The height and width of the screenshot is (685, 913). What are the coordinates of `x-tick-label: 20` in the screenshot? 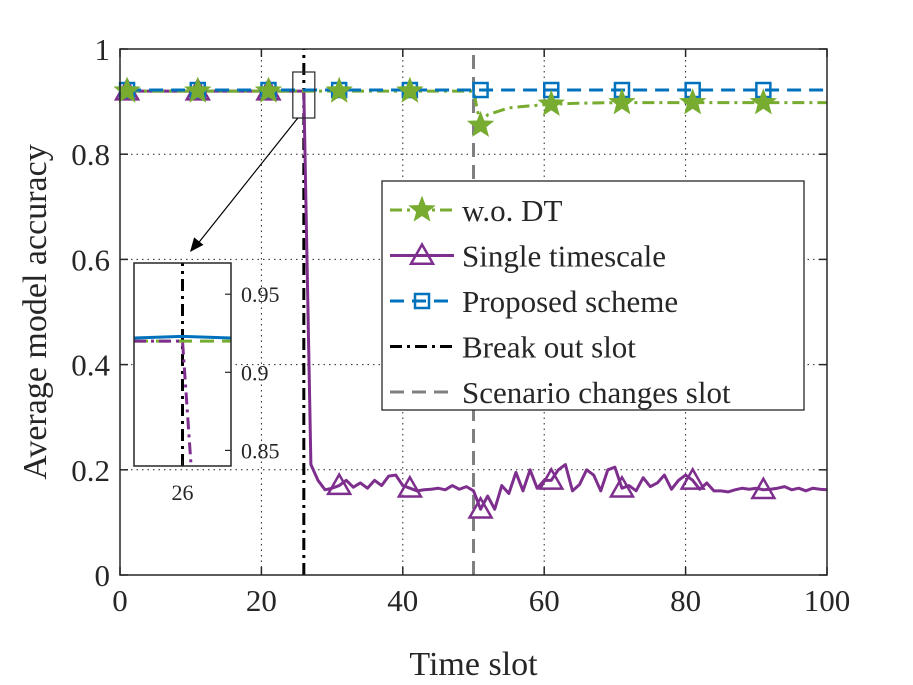 It's located at (261, 600).